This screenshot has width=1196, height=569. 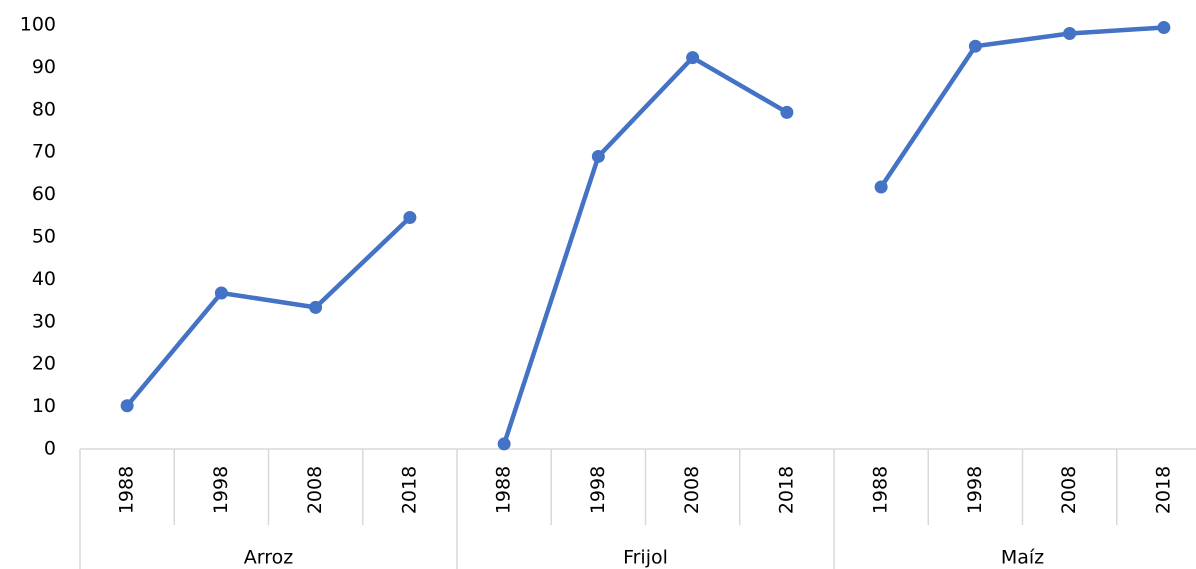 What do you see at coordinates (44, 364) in the screenshot?
I see `y-tick-label: 20` at bounding box center [44, 364].